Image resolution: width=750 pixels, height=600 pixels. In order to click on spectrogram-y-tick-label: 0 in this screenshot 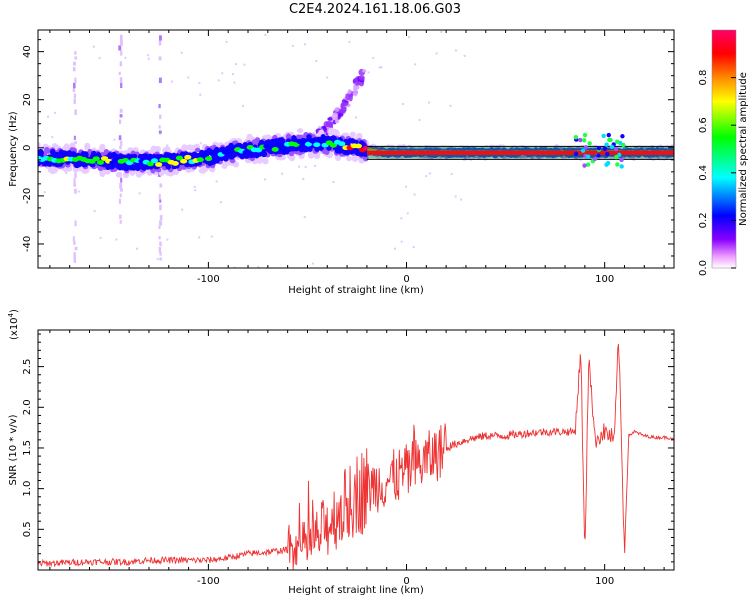, I will do `click(27, 148)`.